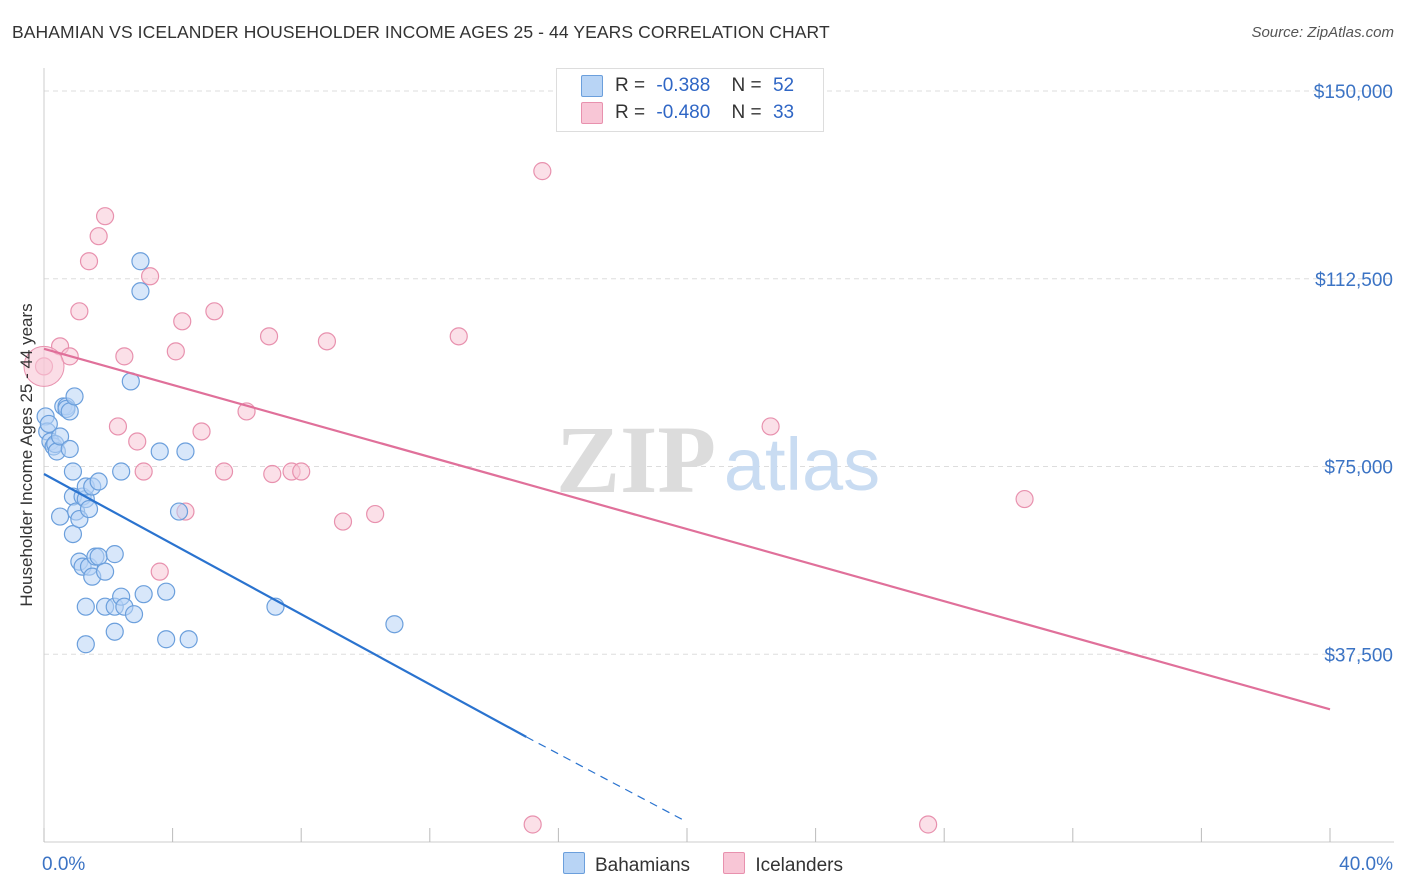 The width and height of the screenshot is (1406, 892). Describe the element at coordinates (63, 864) in the screenshot. I see `x-tick-label-min: 0.0%` at that location.